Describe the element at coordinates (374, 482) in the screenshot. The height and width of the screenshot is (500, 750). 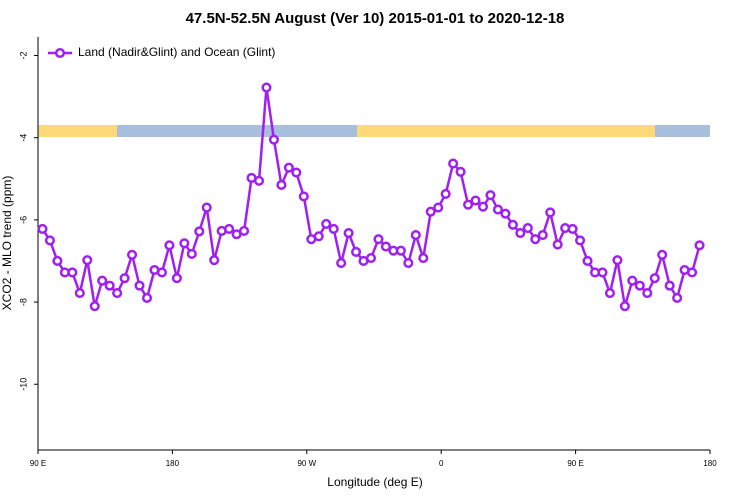
I see `x-axis-label: Longitude (deg E)` at that location.